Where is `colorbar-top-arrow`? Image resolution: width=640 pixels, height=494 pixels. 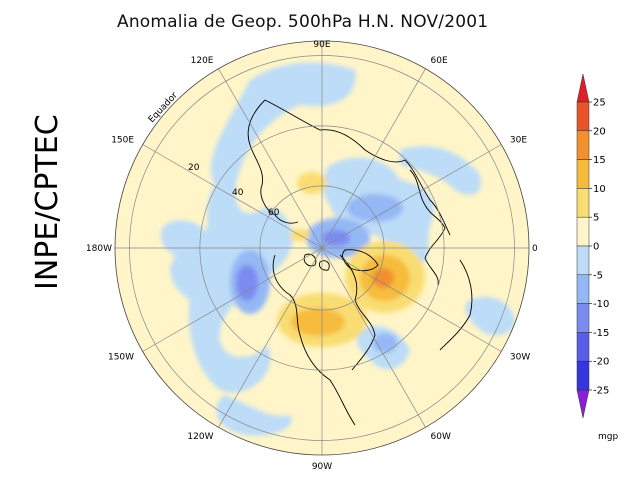
colorbar-top-arrow is located at coordinates (583, 88).